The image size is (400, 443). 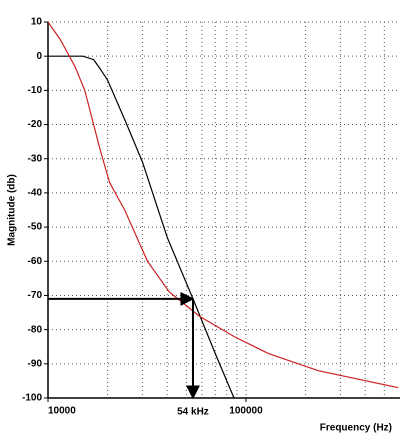 I want to click on y-axis-label: Magnitude (db), so click(x=12, y=210).